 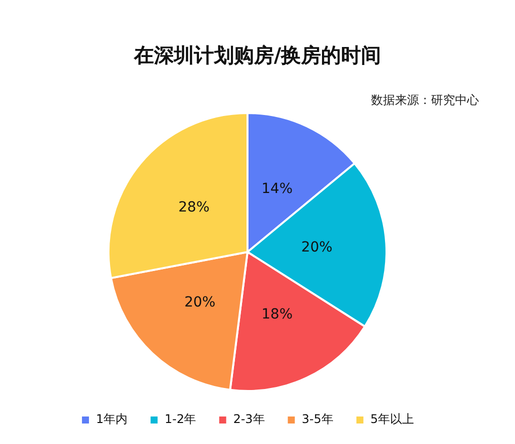 What do you see at coordinates (425, 100) in the screenshot?
I see `source-note: 数据来源：研究中心` at bounding box center [425, 100].